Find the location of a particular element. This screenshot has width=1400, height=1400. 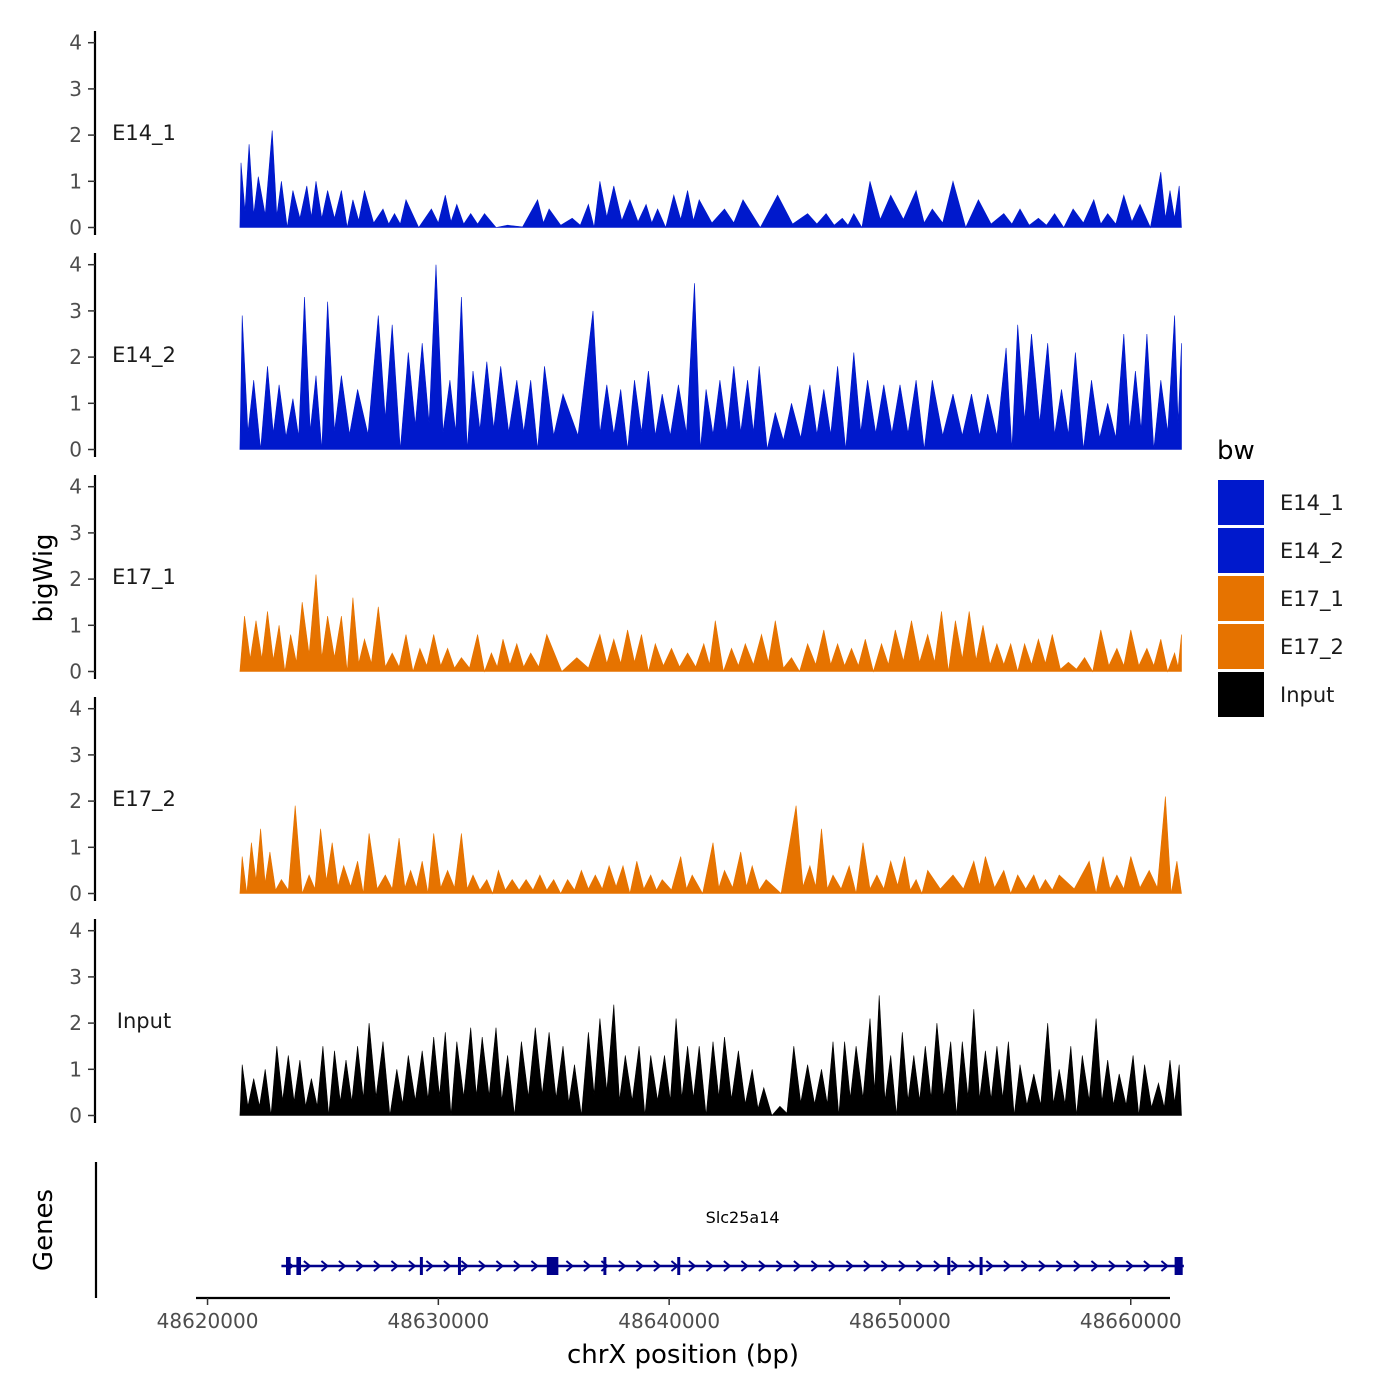

legend-item-input: Input is located at coordinates (1276, 694).